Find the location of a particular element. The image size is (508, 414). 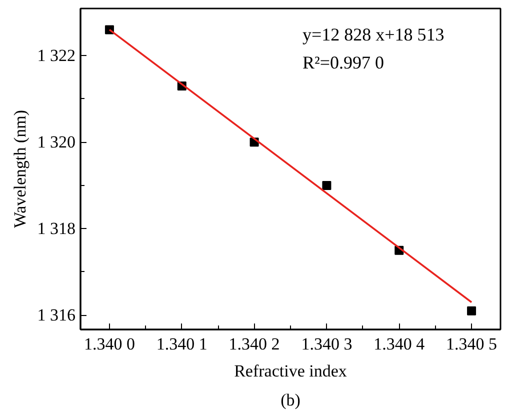

x-tick-label: 1.340 0 is located at coordinates (109, 344).